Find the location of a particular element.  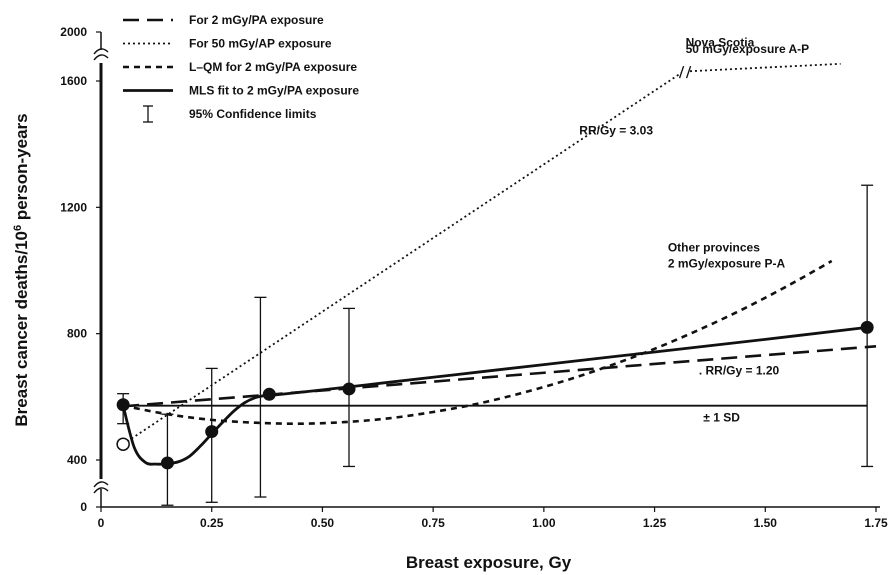

series-line-long-dash is located at coordinates (500, 376).